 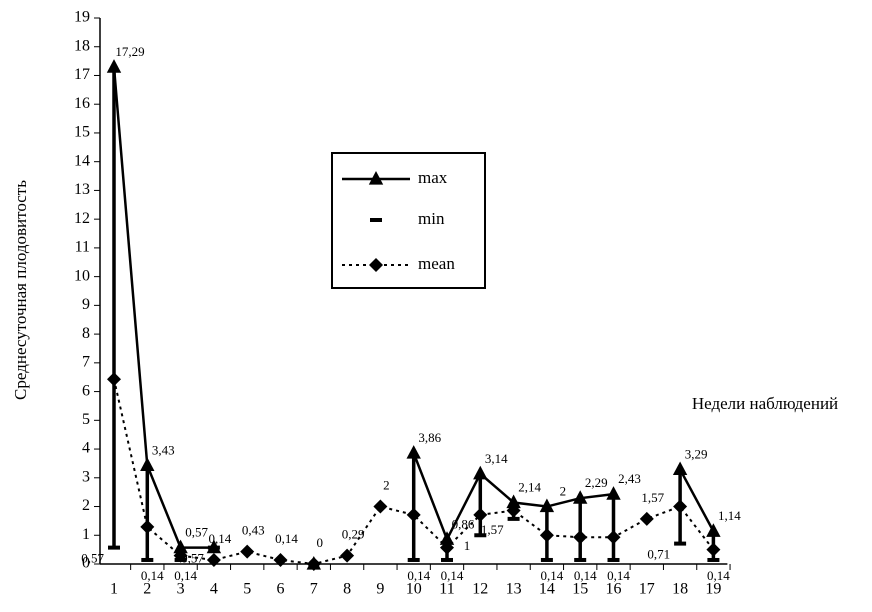 I want to click on max-label: 3,14, so click(x=496, y=458).